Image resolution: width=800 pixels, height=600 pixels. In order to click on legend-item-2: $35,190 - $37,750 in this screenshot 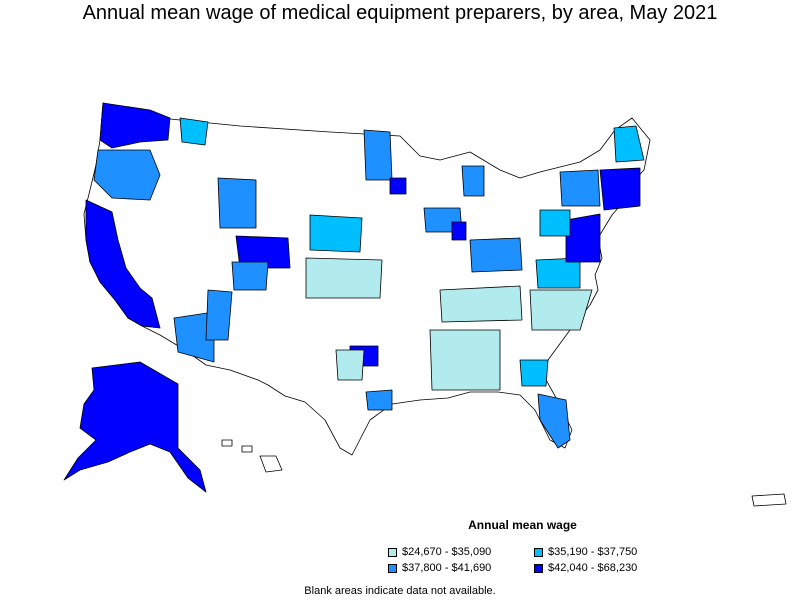, I will do `click(585, 552)`.